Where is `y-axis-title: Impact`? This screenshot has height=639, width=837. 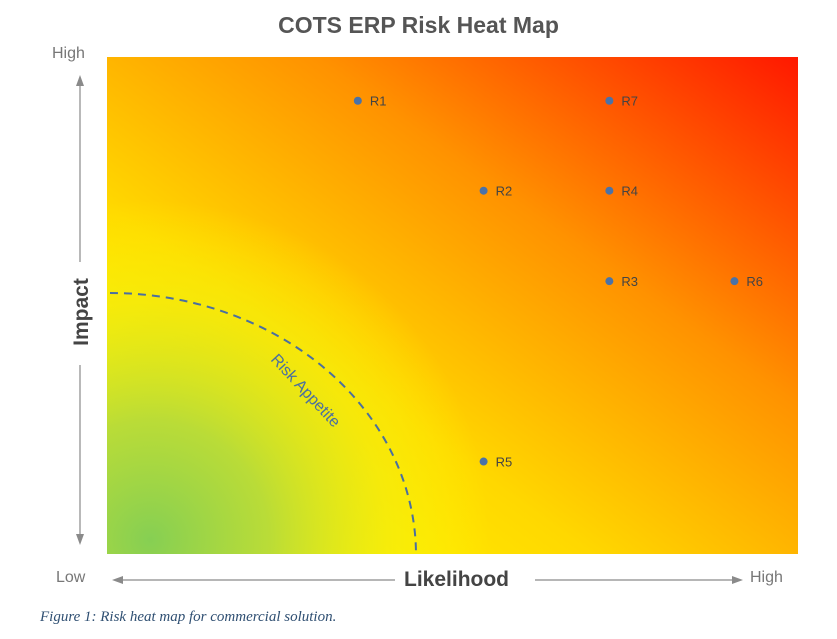
y-axis-title: Impact is located at coordinates (81, 312).